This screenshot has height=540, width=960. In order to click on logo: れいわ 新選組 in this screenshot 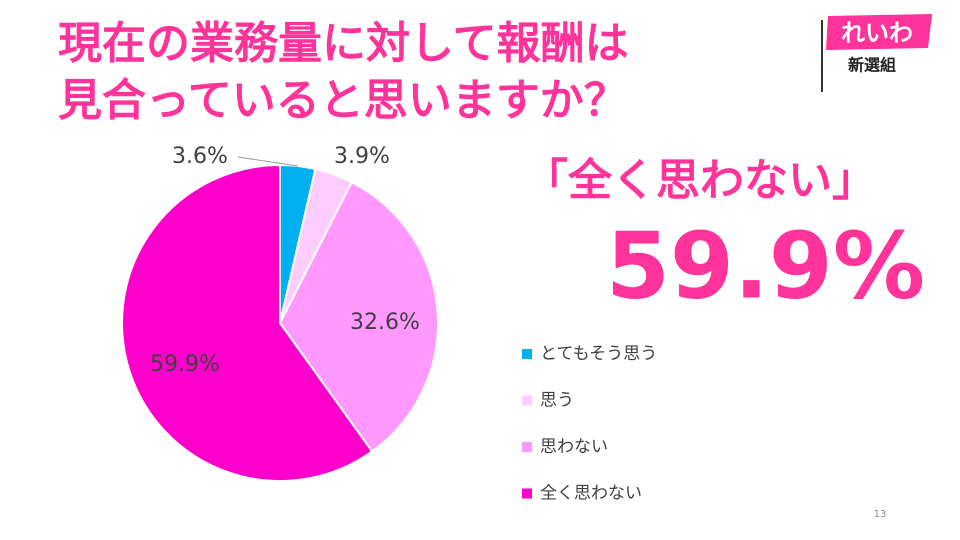, I will do `click(876, 53)`.